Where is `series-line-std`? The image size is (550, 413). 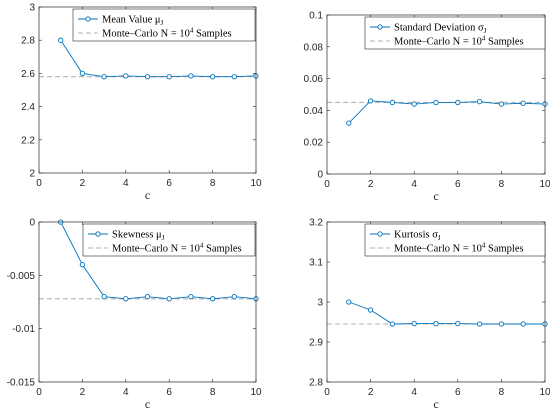 series-line-std is located at coordinates (447, 112).